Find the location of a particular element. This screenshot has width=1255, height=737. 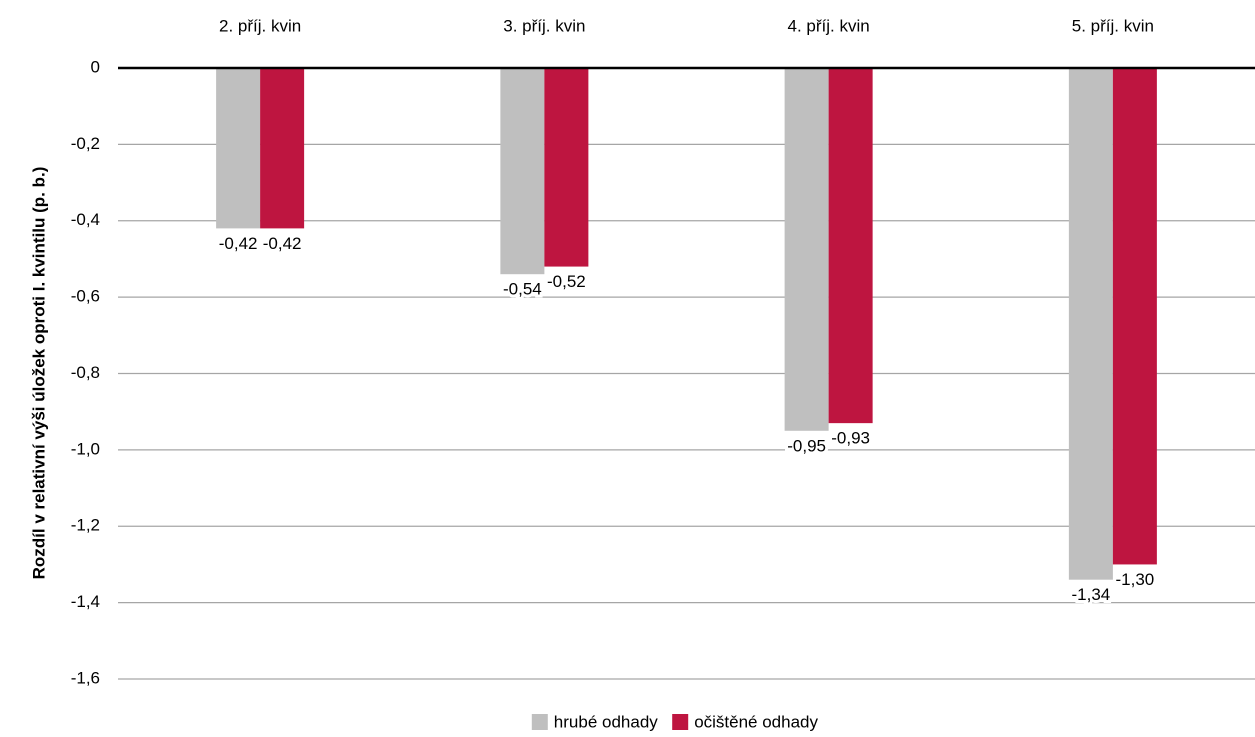

y-tick-label: -0,2 is located at coordinates (85, 143).